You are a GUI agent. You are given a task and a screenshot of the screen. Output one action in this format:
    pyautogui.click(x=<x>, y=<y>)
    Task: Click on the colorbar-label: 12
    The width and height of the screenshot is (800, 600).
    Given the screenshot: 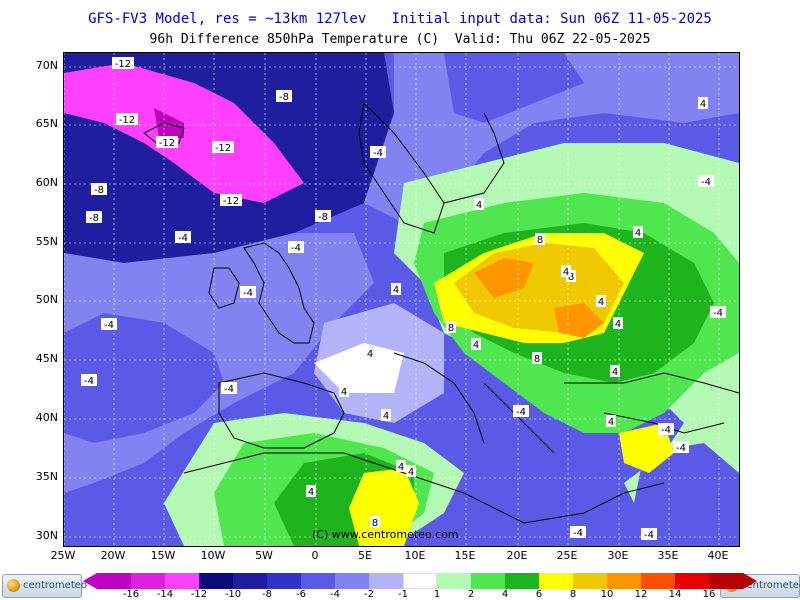 What is the action you would take?
    pyautogui.click(x=641, y=594)
    